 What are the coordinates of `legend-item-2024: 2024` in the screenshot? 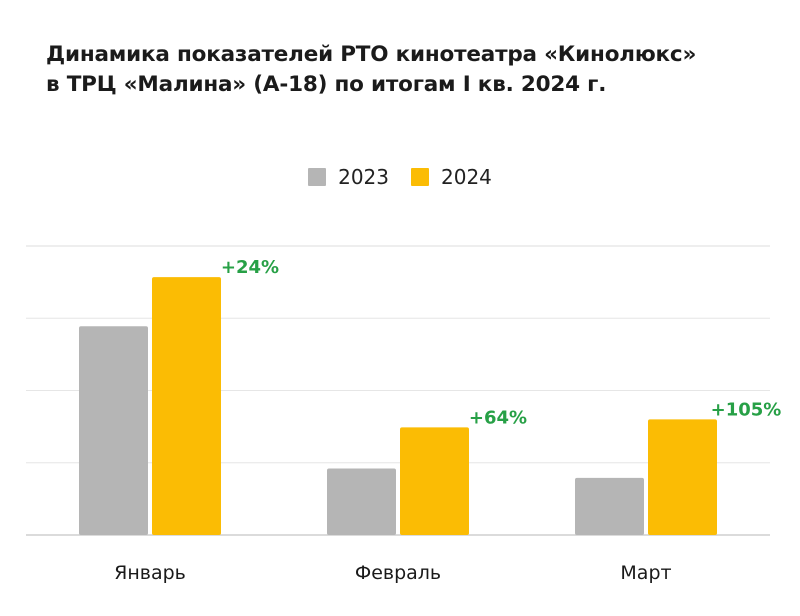 It's located at (451, 177).